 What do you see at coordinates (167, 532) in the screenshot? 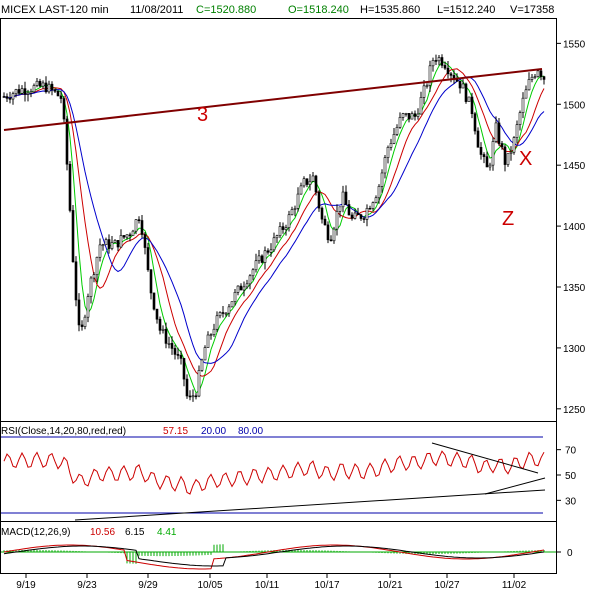
I see `macd-histogram-value: 4.41` at bounding box center [167, 532].